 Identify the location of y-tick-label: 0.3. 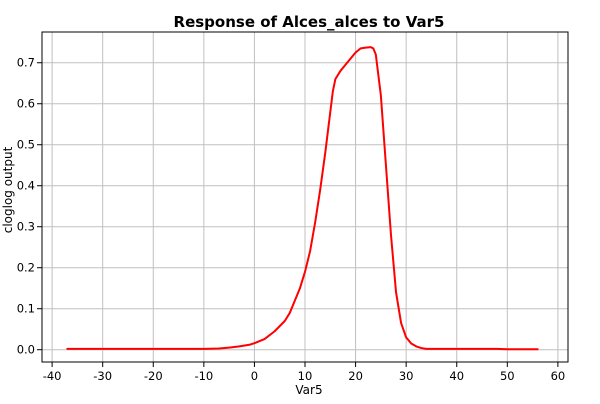
(26, 227).